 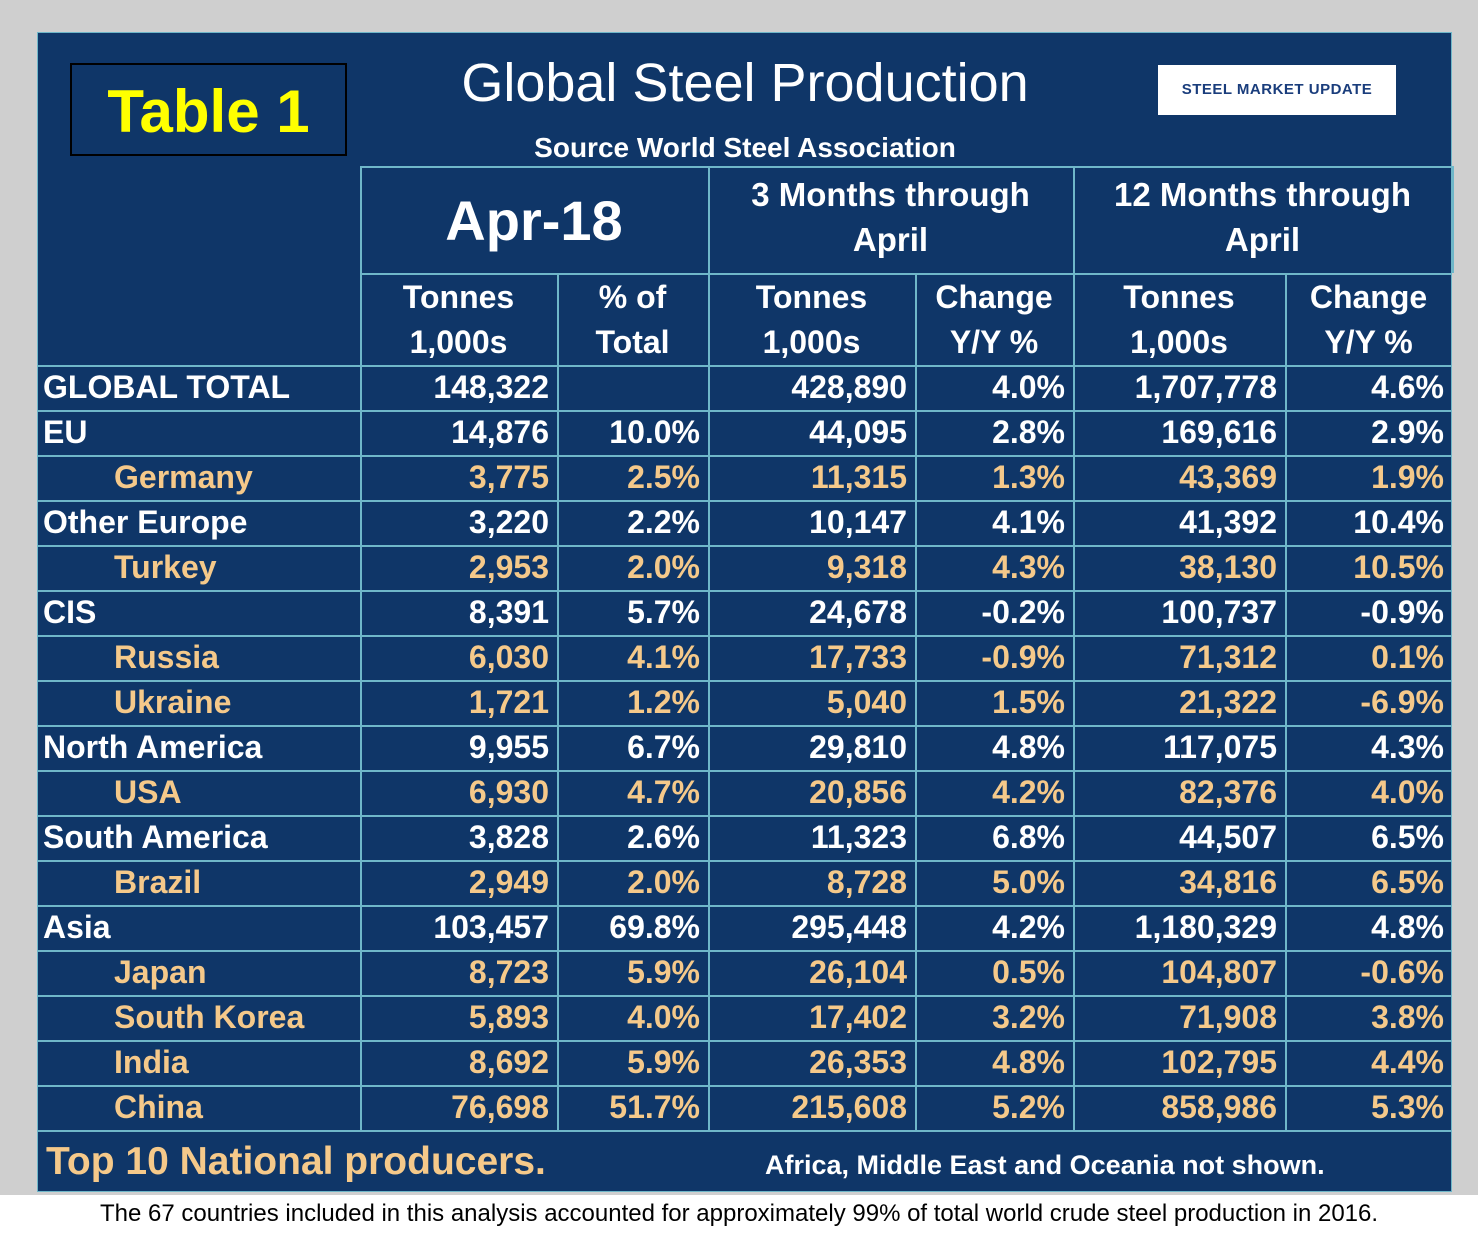 What do you see at coordinates (534, 220) in the screenshot?
I see `group-header: Apr-18` at bounding box center [534, 220].